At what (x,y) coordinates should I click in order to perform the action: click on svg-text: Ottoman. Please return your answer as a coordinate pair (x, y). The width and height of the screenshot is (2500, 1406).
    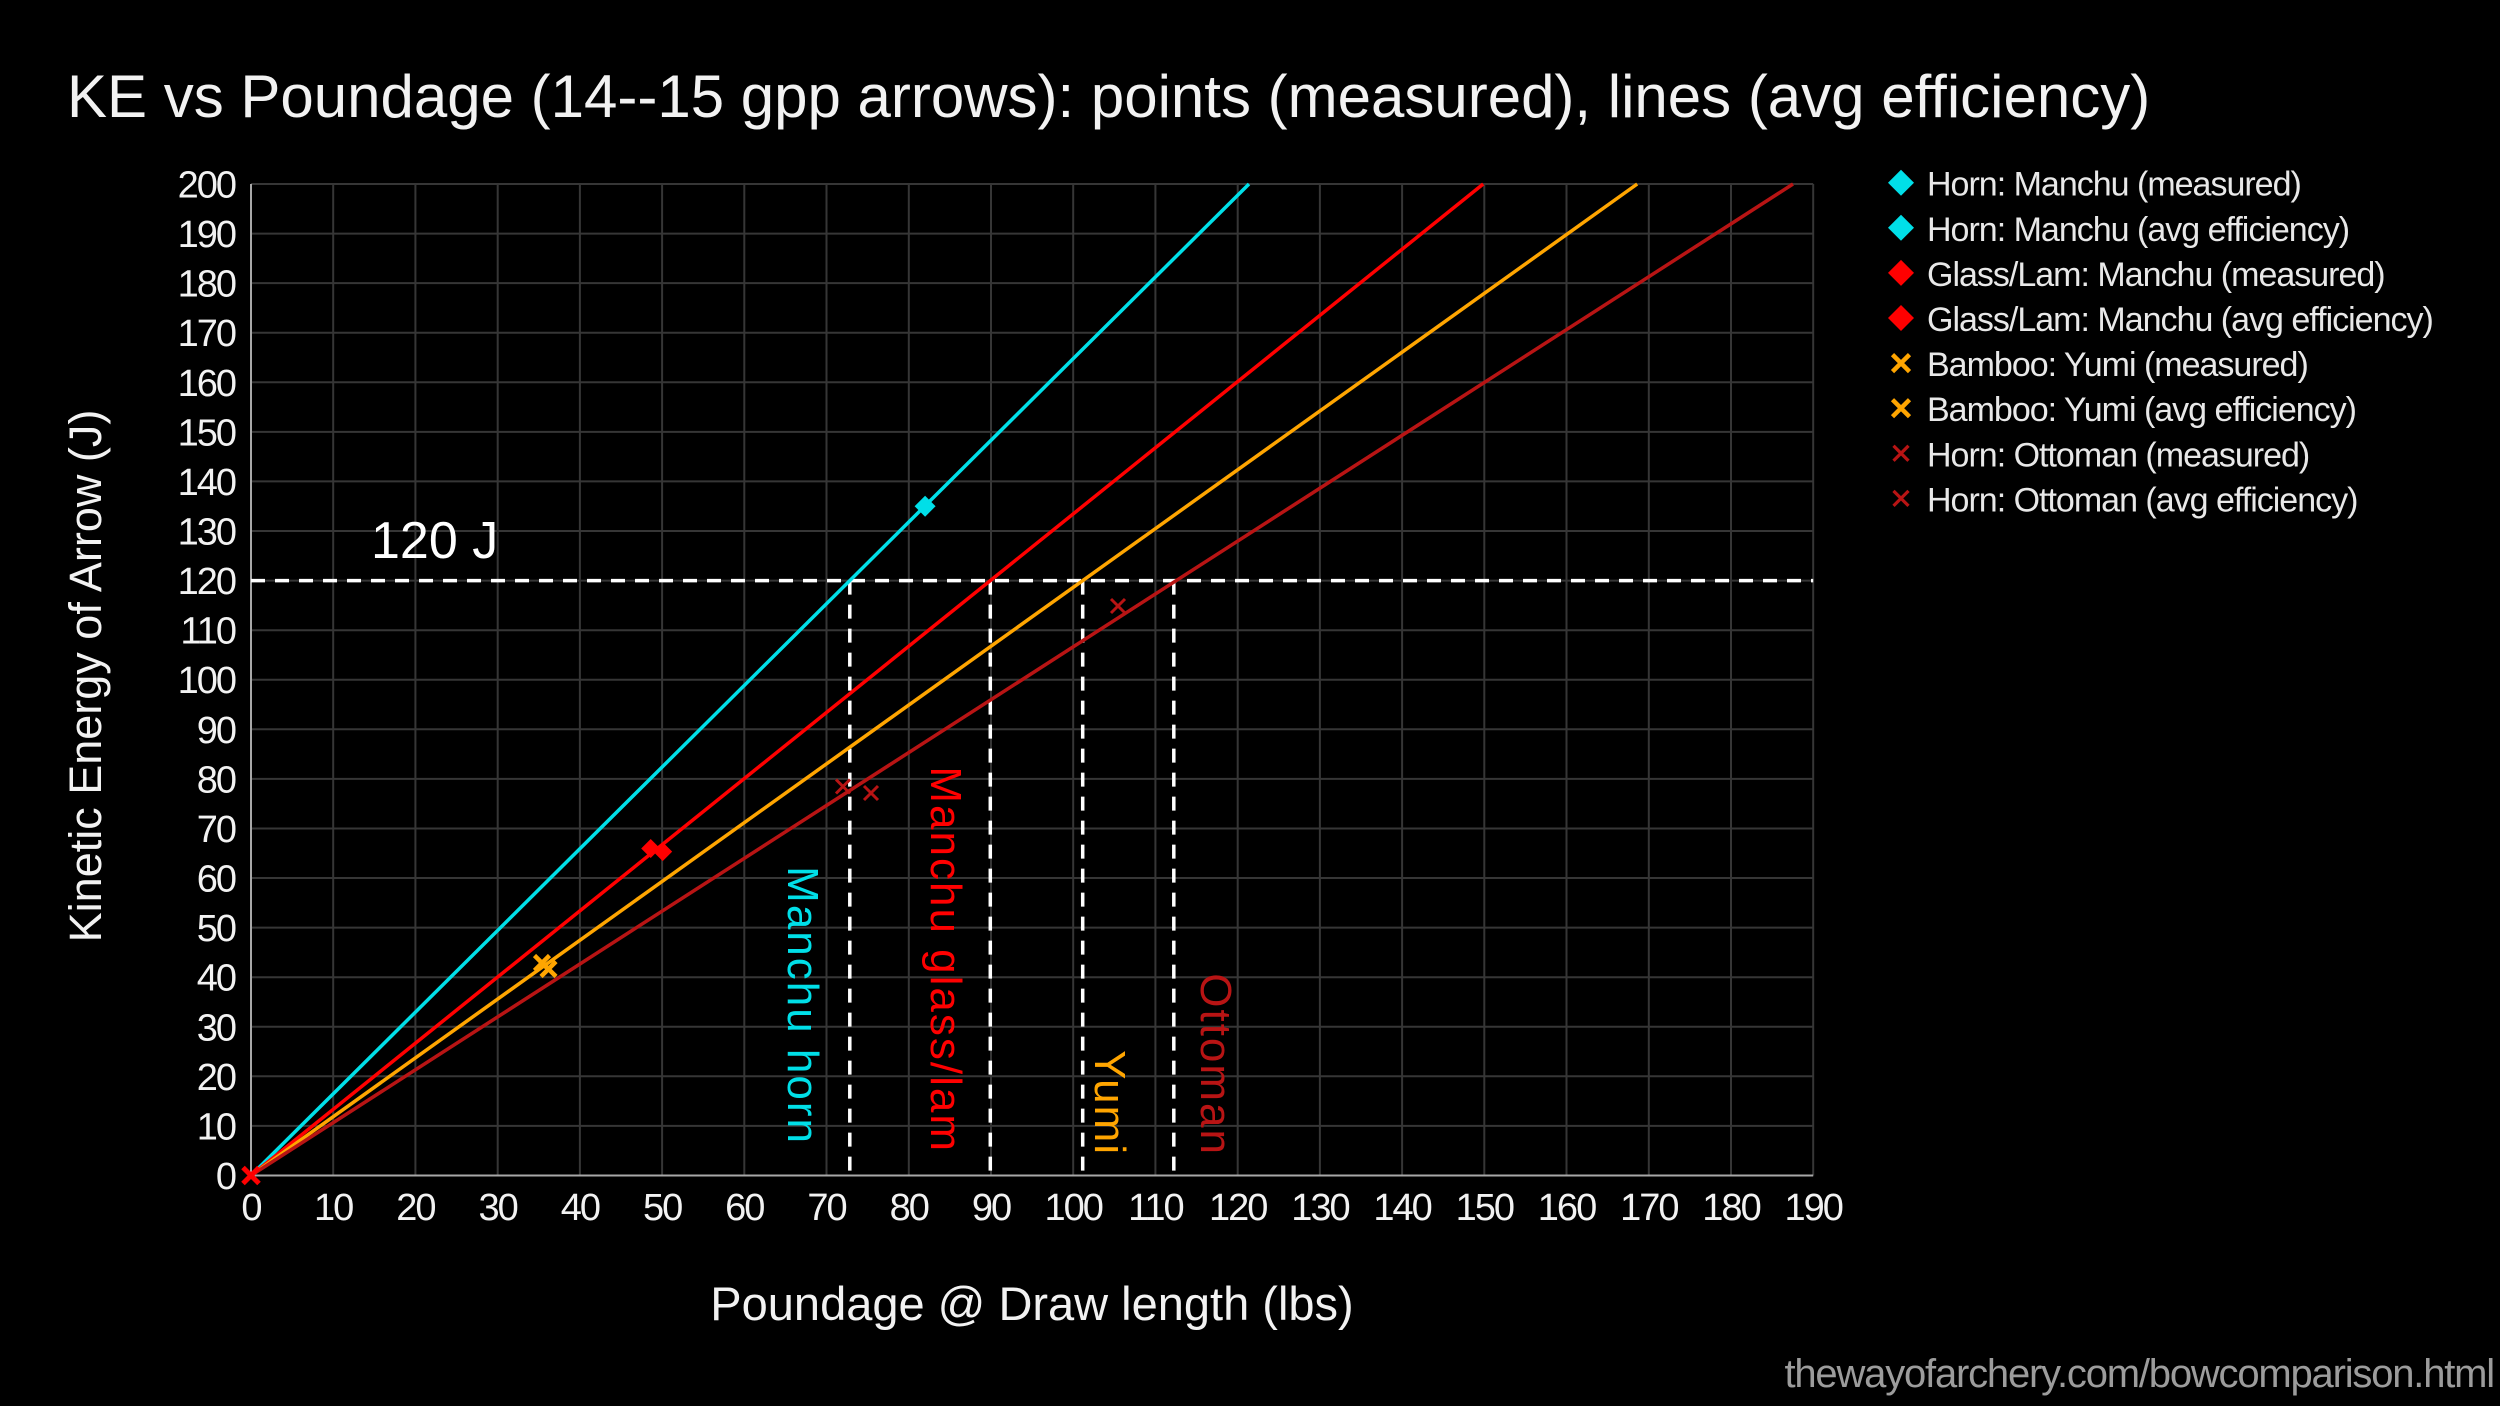
    Looking at the image, I should click on (1215, 1064).